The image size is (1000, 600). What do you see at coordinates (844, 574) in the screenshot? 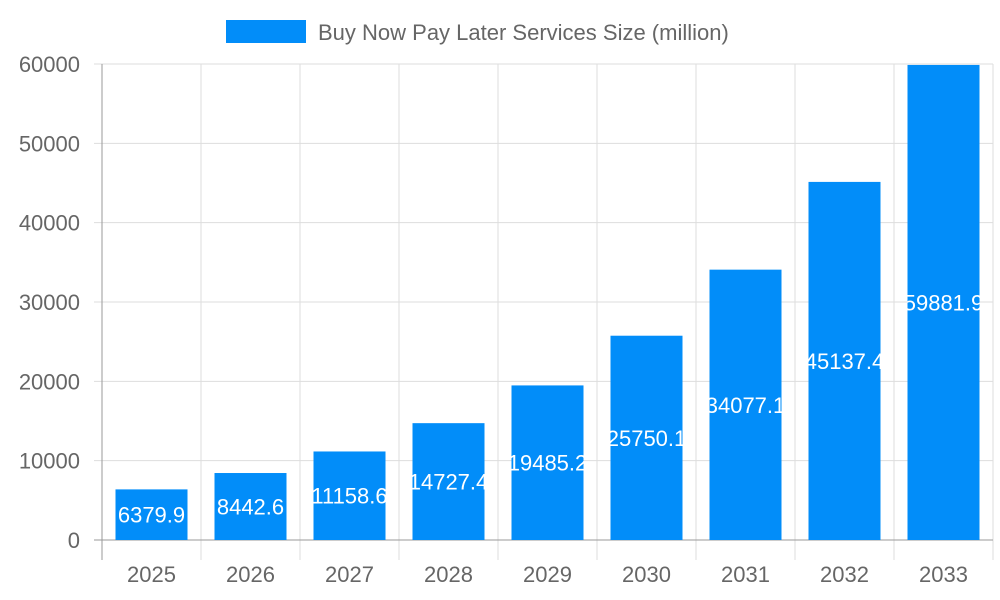
I see `x-tick-label: 2032` at bounding box center [844, 574].